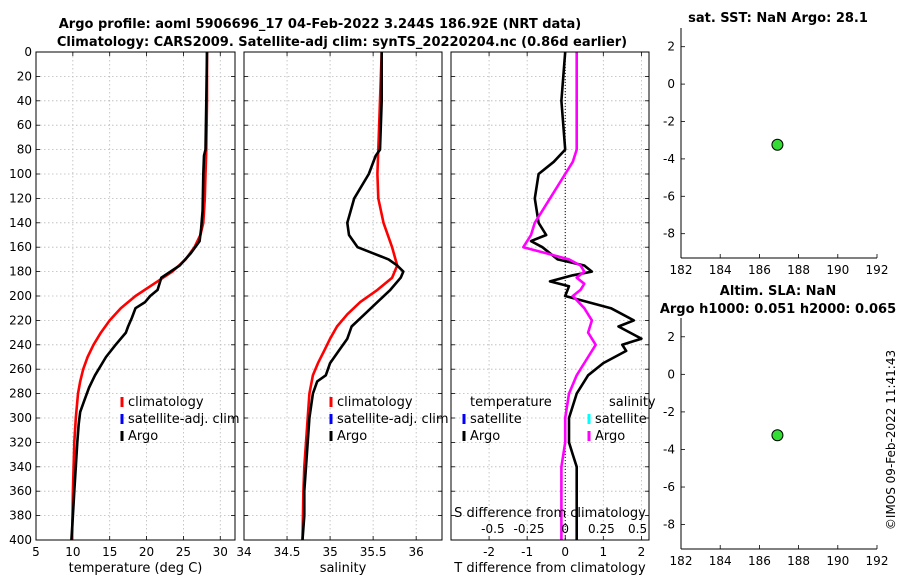  I want to click on depth-tick-label: 260, so click(20, 369).